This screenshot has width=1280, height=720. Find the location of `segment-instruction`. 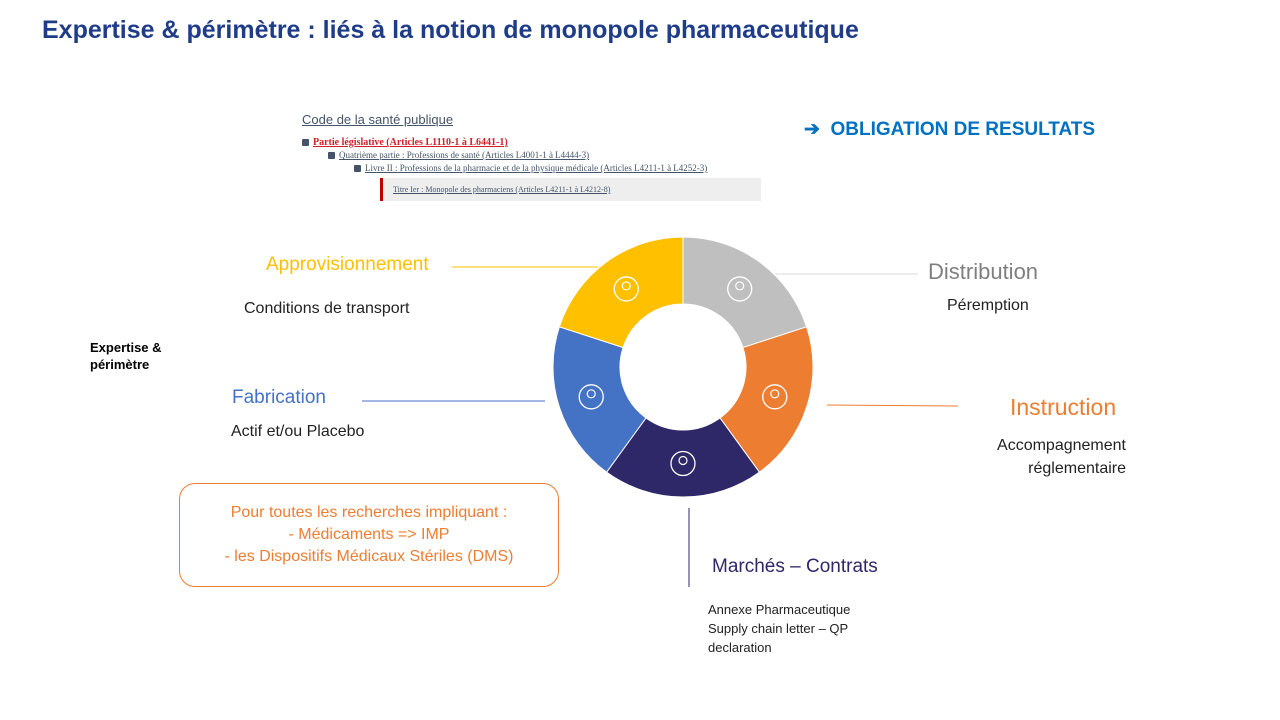

segment-instruction is located at coordinates (766, 399).